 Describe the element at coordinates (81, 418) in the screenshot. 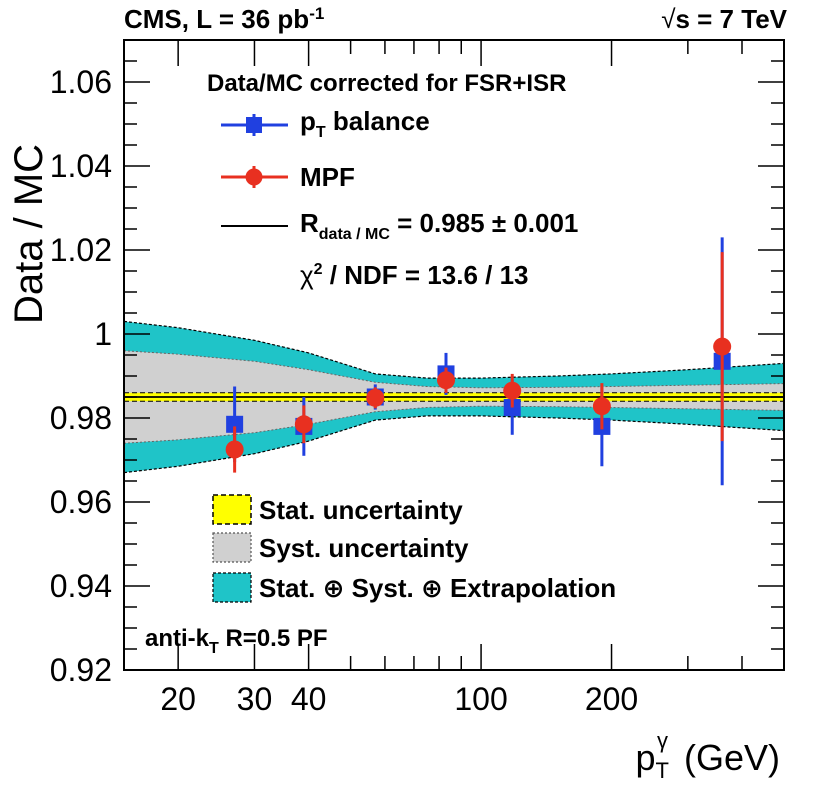

I see `y-tick-label: 0.98` at that location.